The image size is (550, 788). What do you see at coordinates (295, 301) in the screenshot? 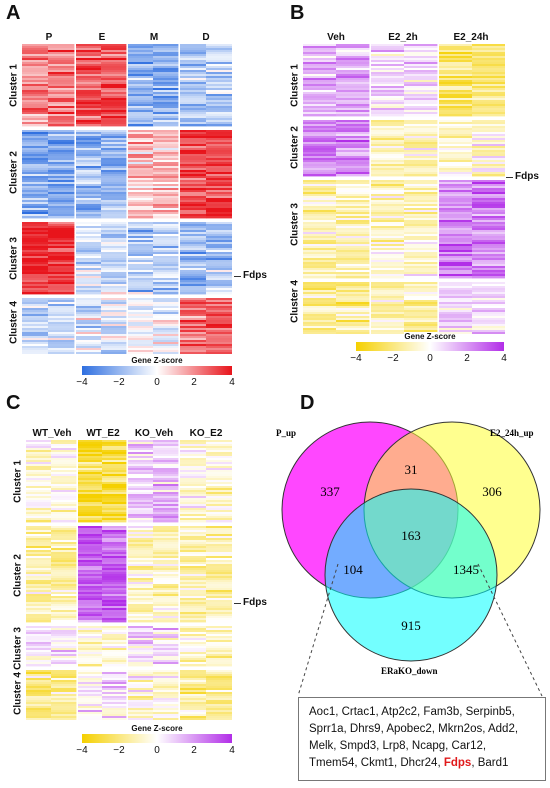
I see `panel-b-cluster-4: Cluster 4` at bounding box center [295, 301].